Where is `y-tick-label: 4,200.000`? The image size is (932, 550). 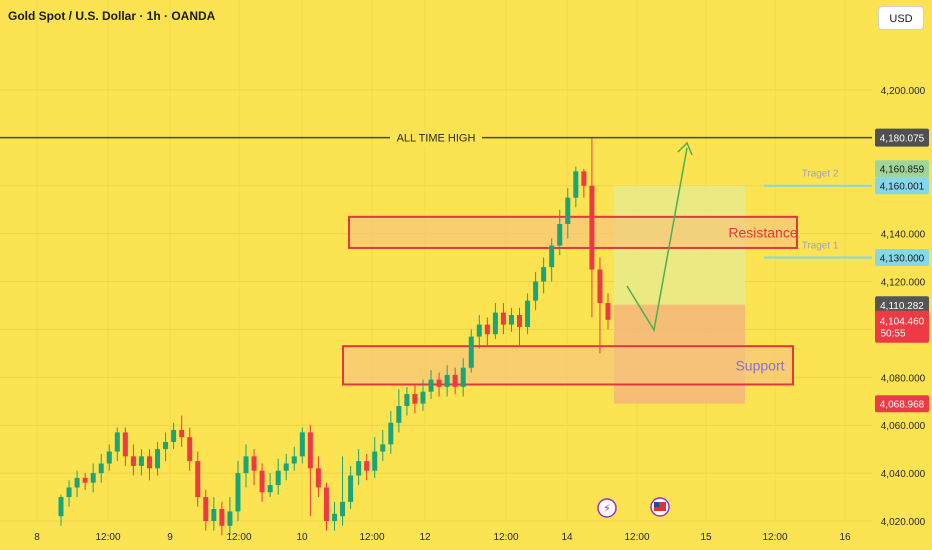 y-tick-label: 4,200.000 is located at coordinates (903, 91).